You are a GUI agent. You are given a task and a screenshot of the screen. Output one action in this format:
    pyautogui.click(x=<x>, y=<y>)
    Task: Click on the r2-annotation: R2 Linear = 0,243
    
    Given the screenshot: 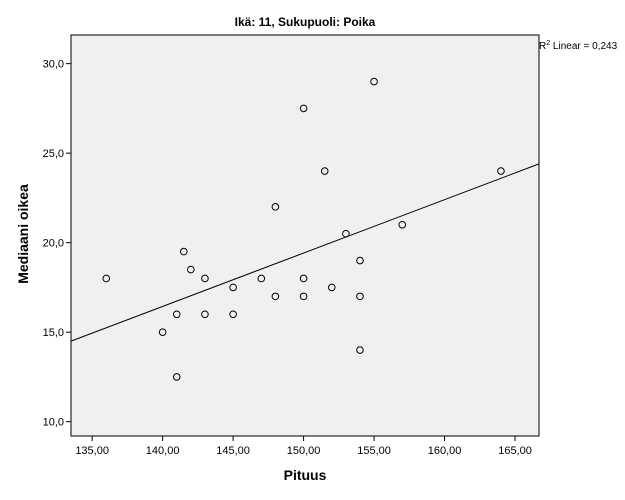 What is the action you would take?
    pyautogui.click(x=578, y=46)
    